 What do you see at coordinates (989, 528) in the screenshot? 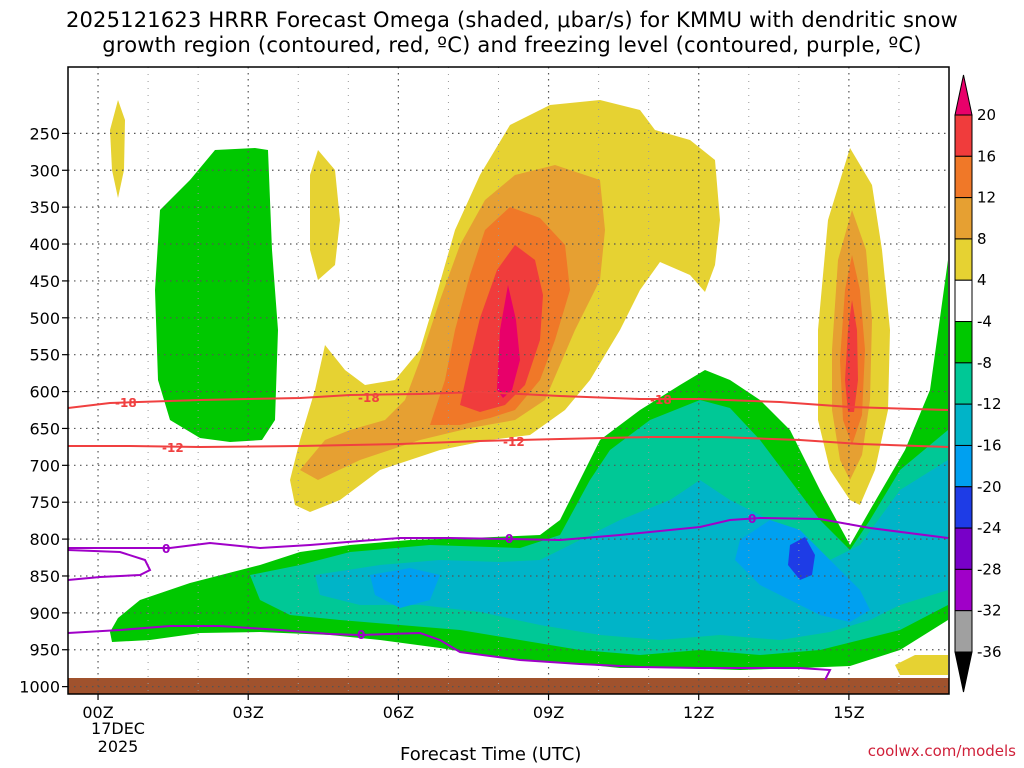
I see `colorbar-label: -24` at bounding box center [989, 528].